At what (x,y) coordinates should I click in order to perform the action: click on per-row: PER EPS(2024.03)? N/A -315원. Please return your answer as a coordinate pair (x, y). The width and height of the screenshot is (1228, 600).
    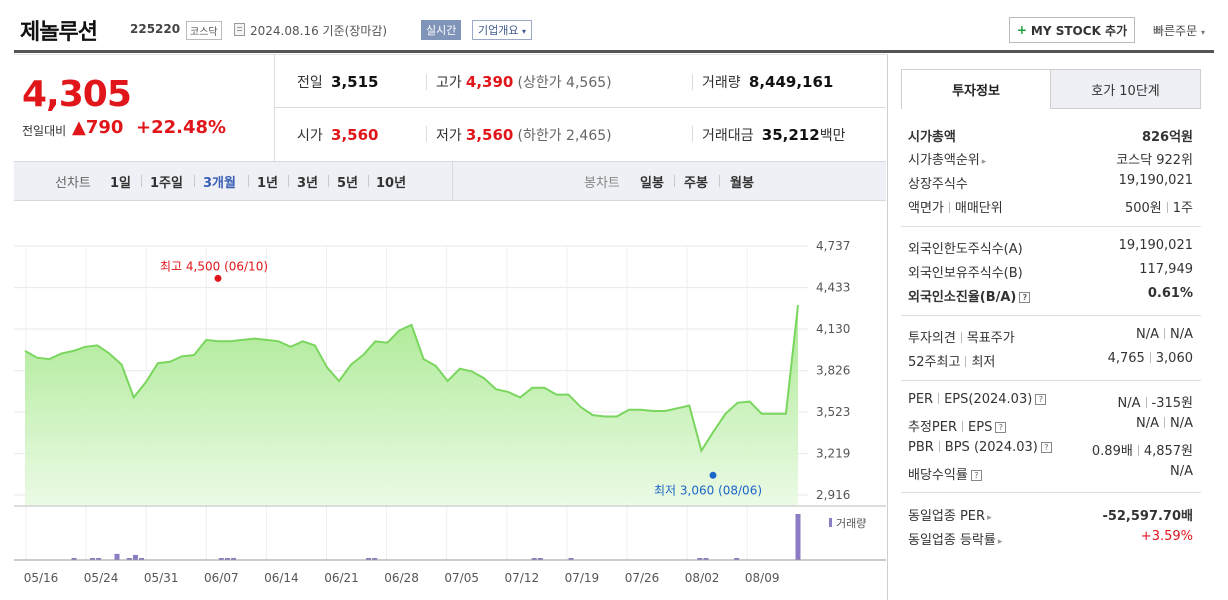
    Looking at the image, I should click on (1050, 401).